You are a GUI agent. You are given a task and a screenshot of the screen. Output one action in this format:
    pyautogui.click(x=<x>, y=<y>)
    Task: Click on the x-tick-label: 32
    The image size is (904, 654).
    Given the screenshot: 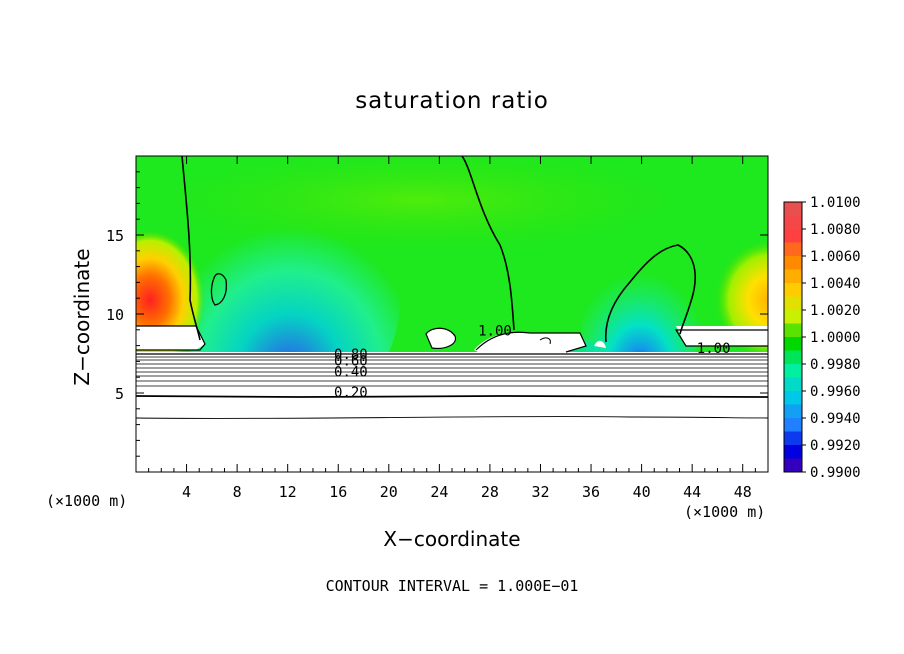 What is the action you would take?
    pyautogui.click(x=540, y=492)
    